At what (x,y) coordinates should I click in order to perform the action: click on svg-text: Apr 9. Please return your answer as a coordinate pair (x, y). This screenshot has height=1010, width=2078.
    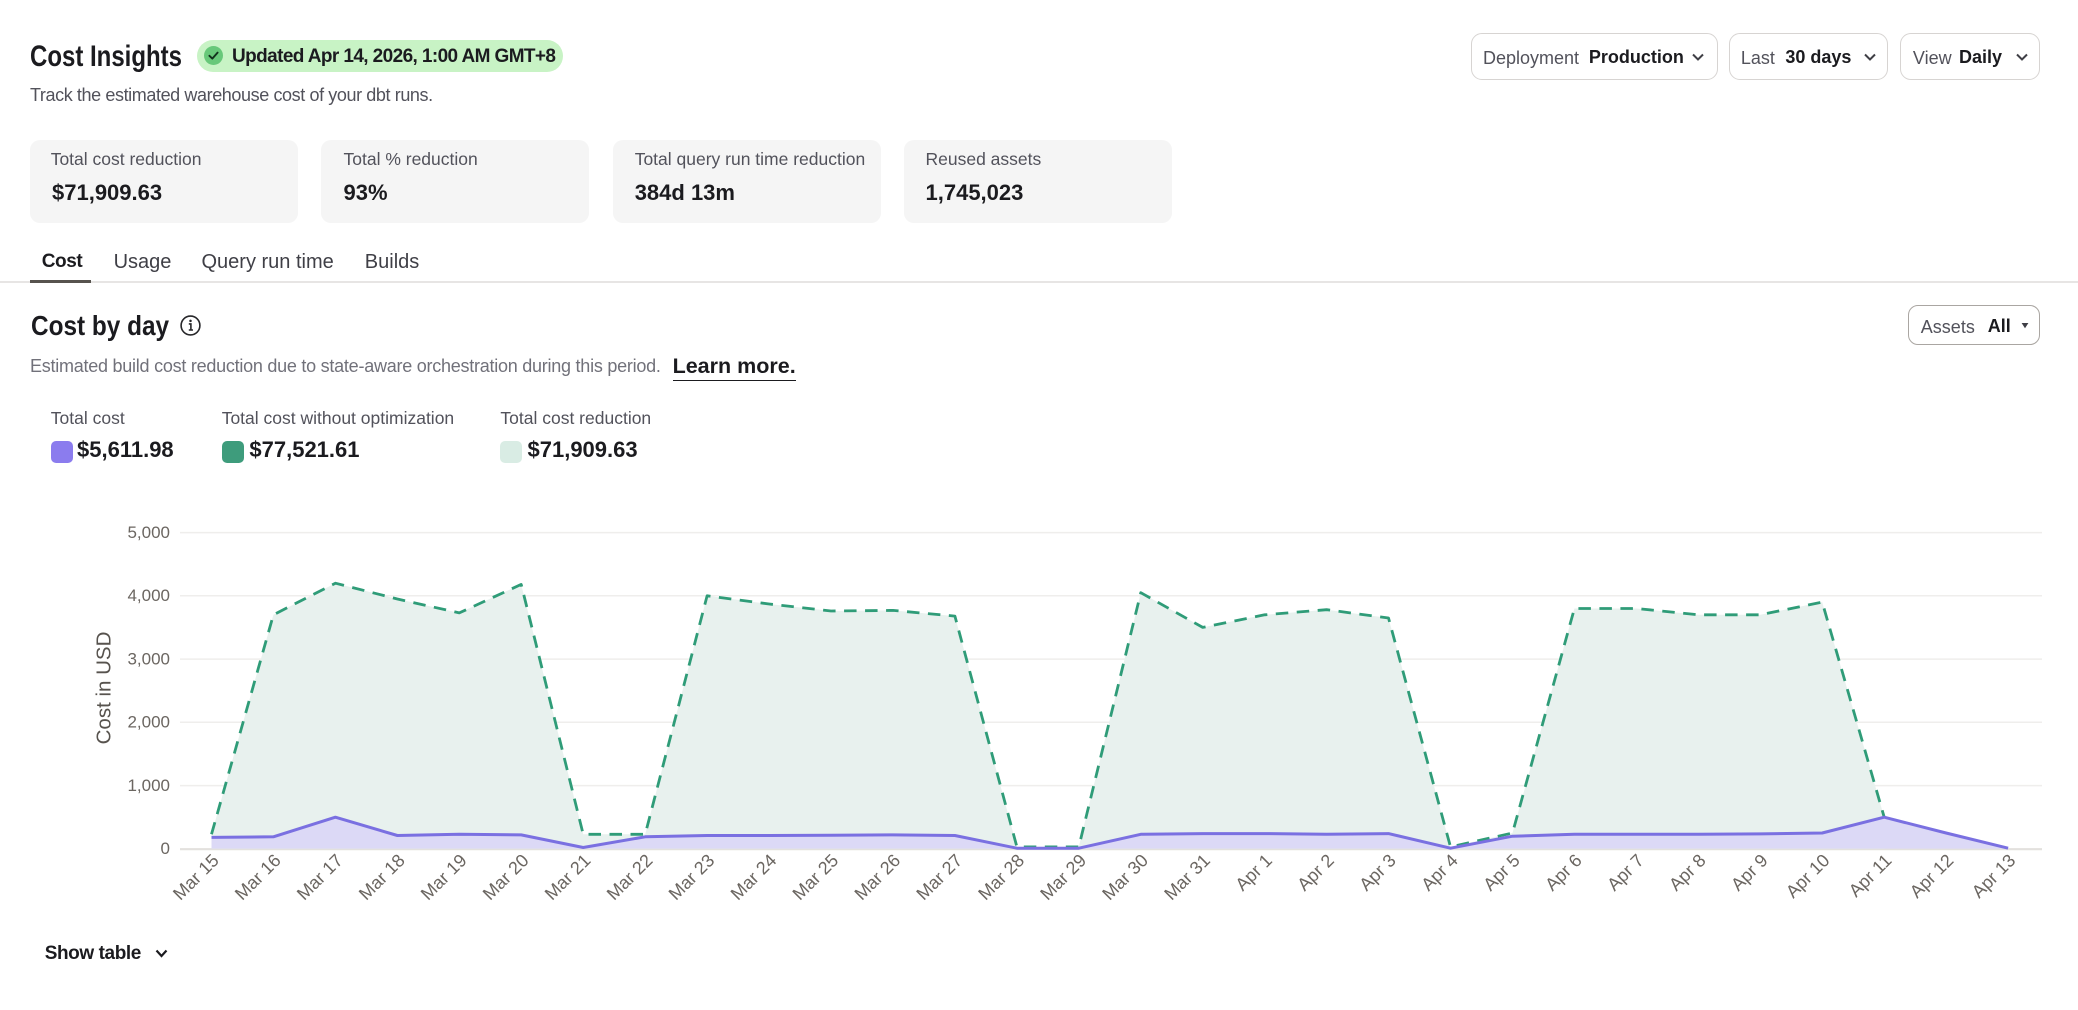
    Looking at the image, I should click on (1749, 872).